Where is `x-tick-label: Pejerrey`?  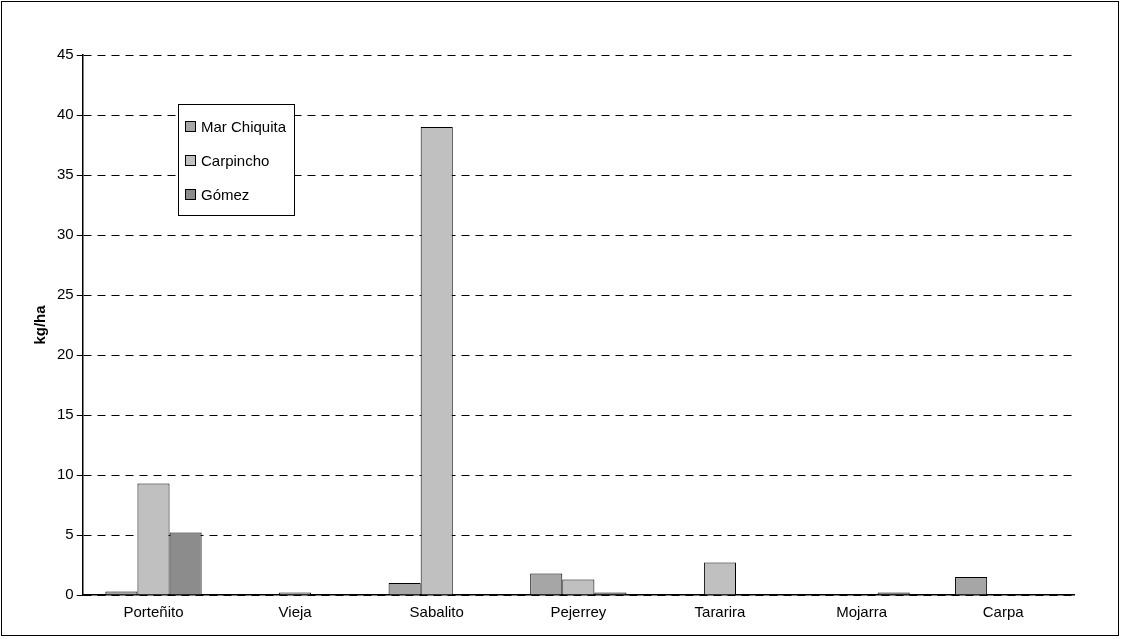
x-tick-label: Pejerrey is located at coordinates (578, 612).